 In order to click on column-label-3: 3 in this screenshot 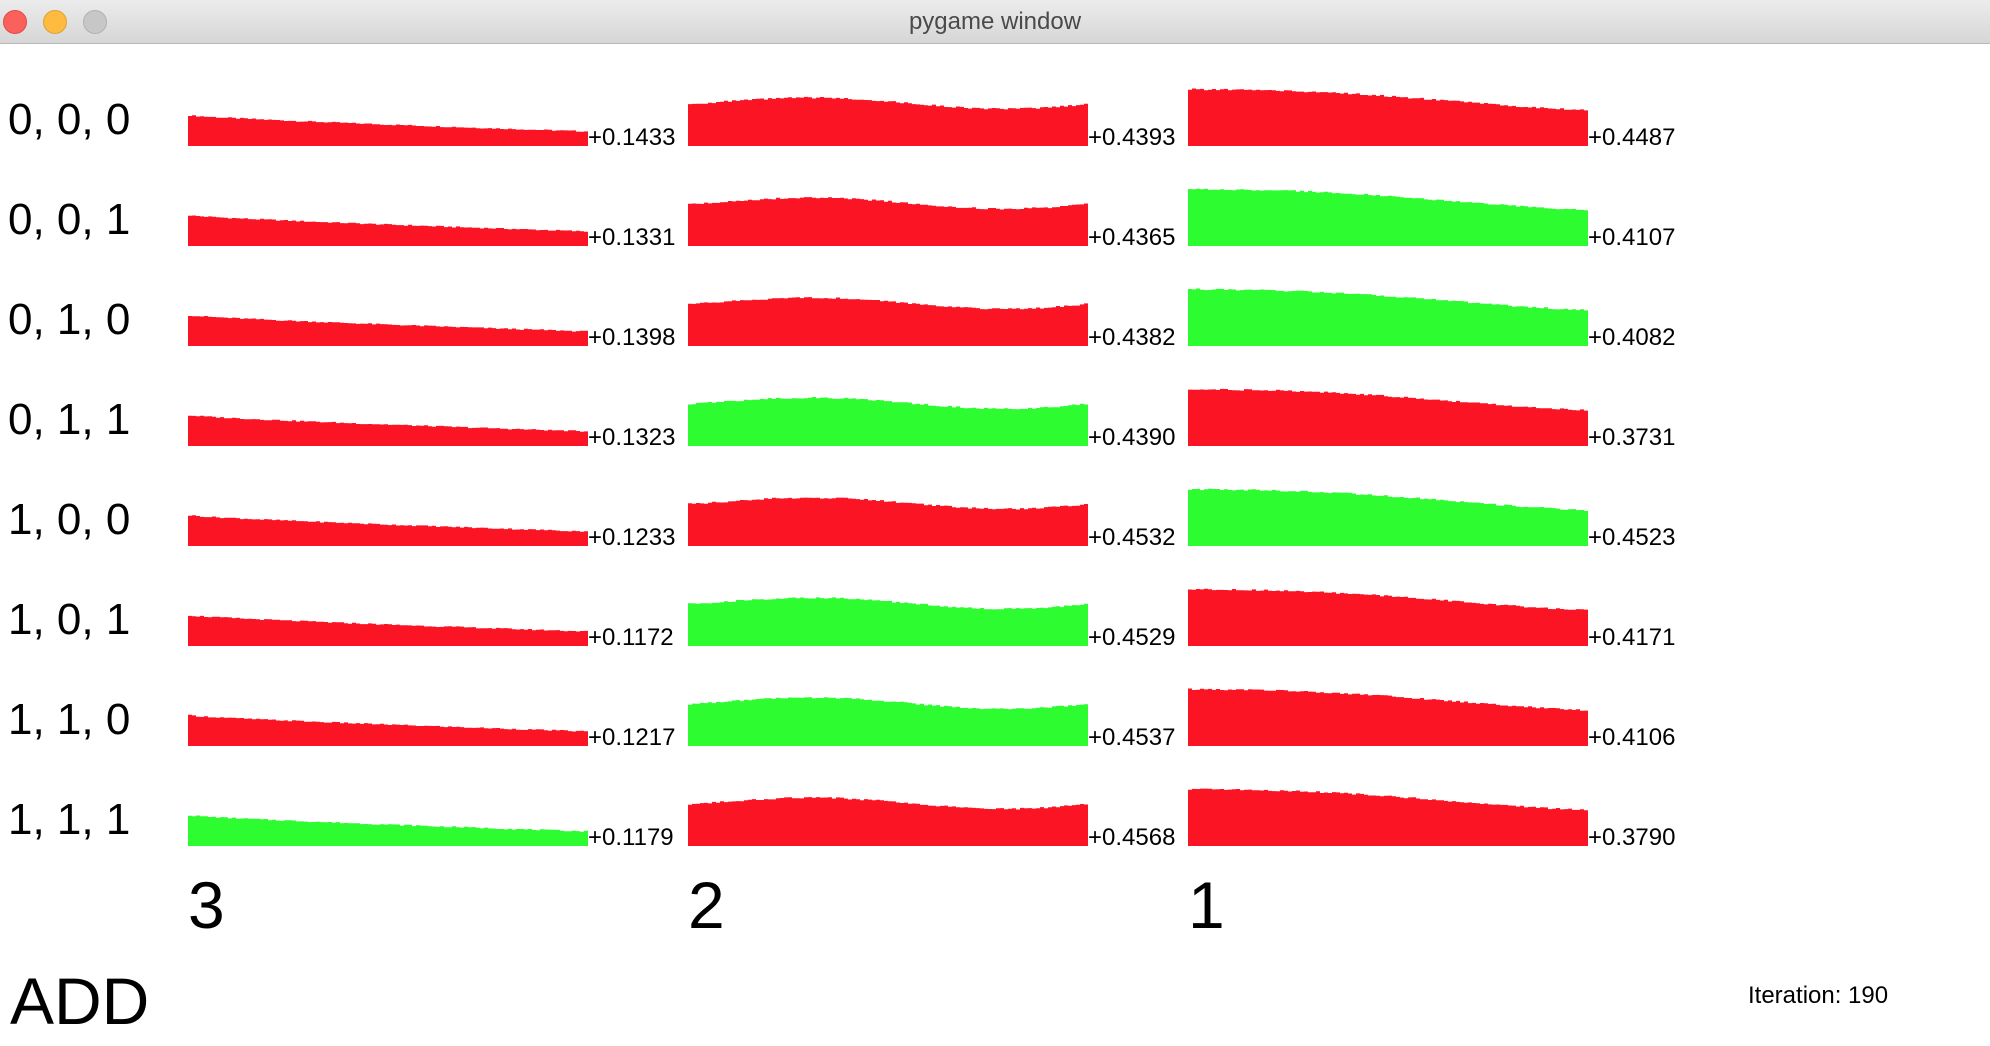, I will do `click(206, 905)`.